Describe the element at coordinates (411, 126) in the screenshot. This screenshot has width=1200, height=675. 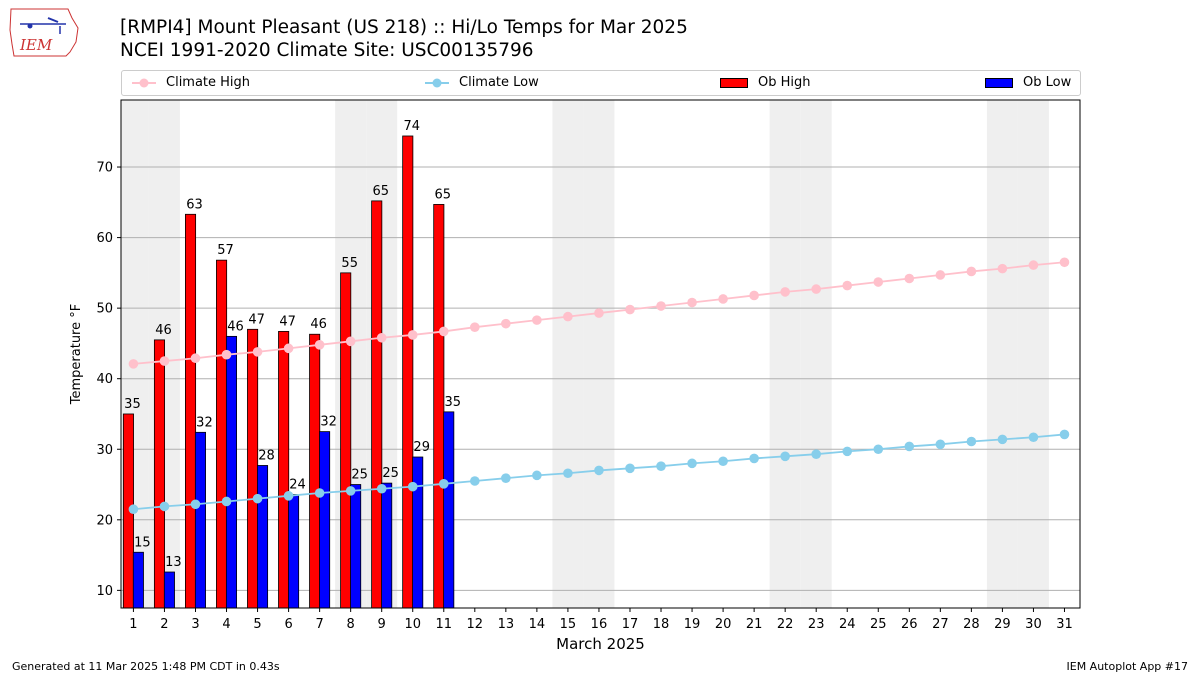
I see `ob-high-label: 74` at that location.